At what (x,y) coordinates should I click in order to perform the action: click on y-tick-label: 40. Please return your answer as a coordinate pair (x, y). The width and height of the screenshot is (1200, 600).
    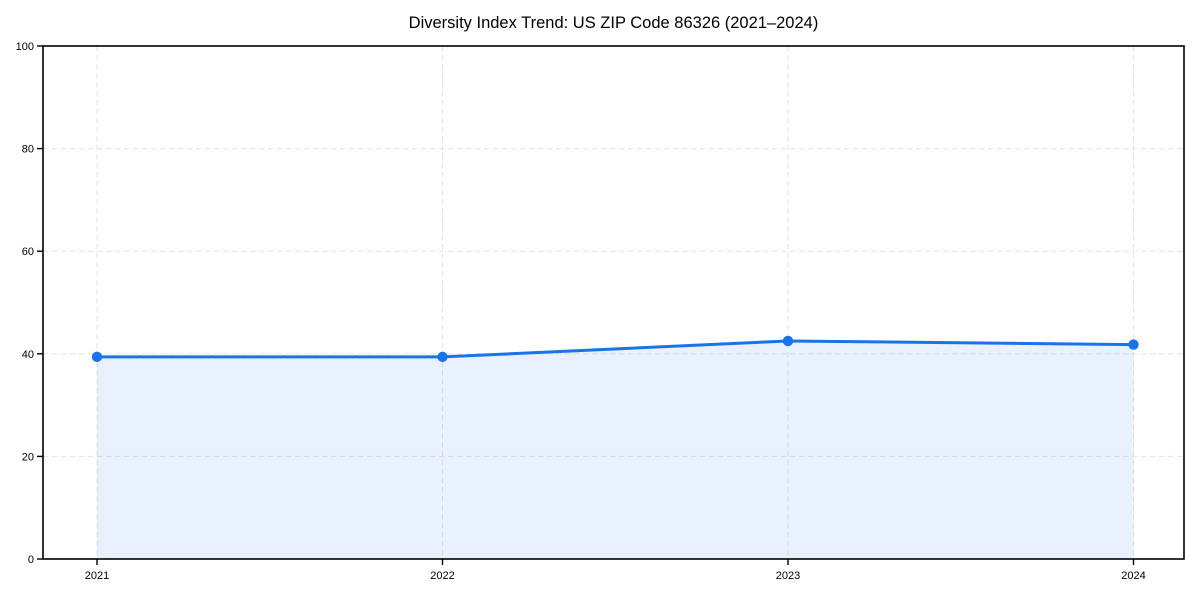
    Looking at the image, I should click on (28, 355).